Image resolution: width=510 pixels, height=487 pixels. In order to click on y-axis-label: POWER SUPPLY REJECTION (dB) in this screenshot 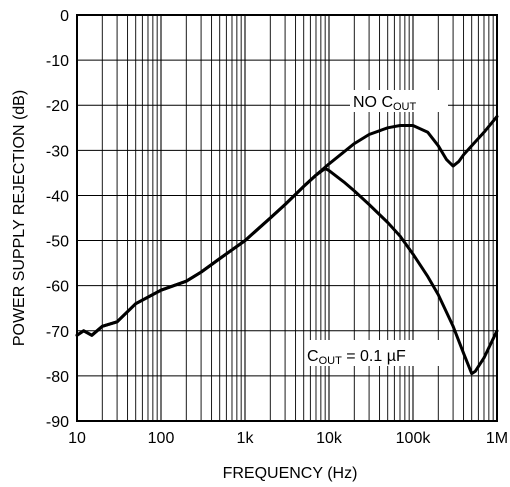, I will do `click(19, 218)`.